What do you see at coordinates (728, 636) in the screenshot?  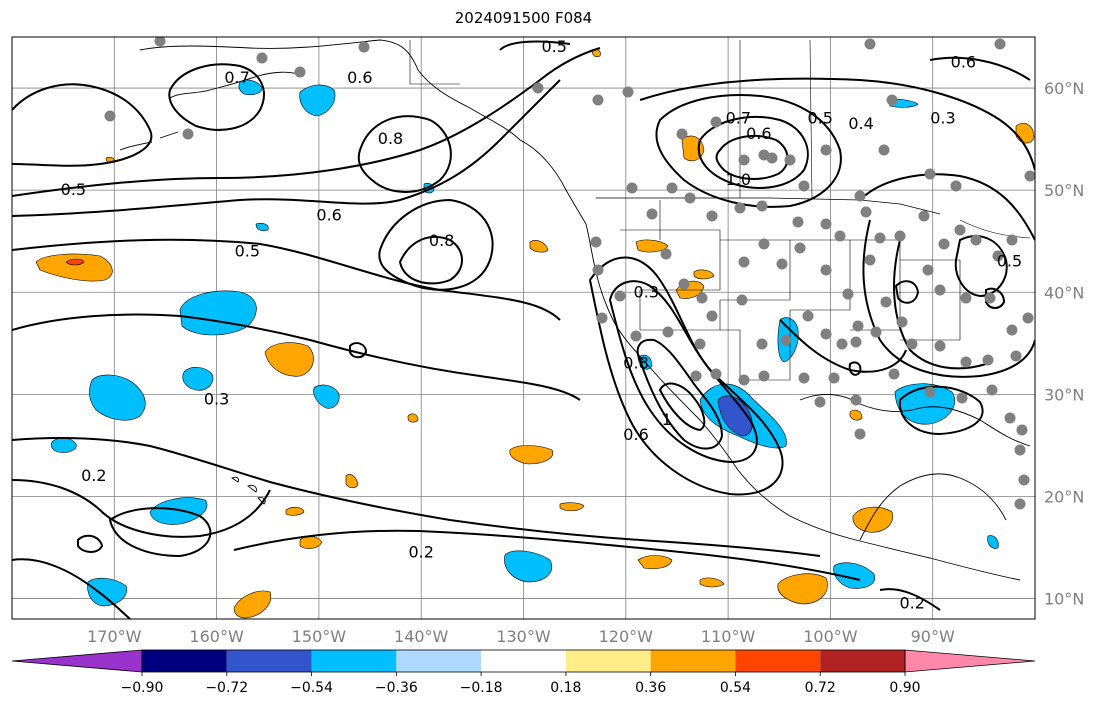 I see `lon-label: 110°W` at bounding box center [728, 636].